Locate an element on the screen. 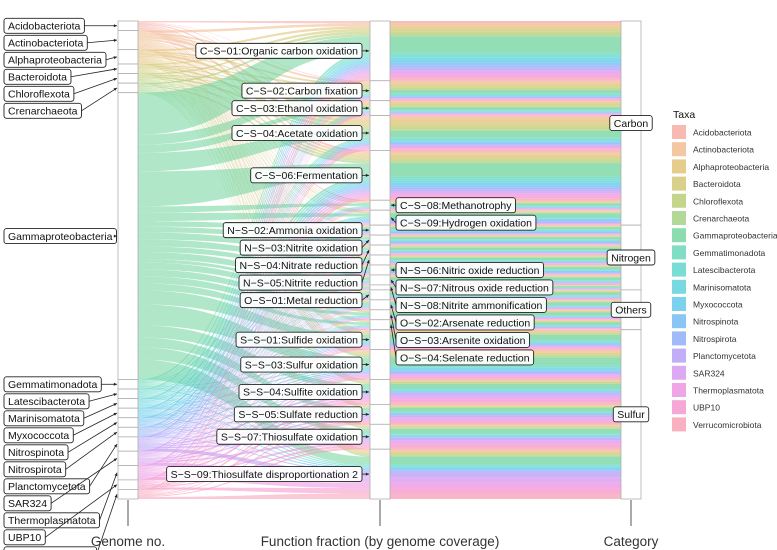  band-c-s-04-sar324 is located at coordinates (505, 146).